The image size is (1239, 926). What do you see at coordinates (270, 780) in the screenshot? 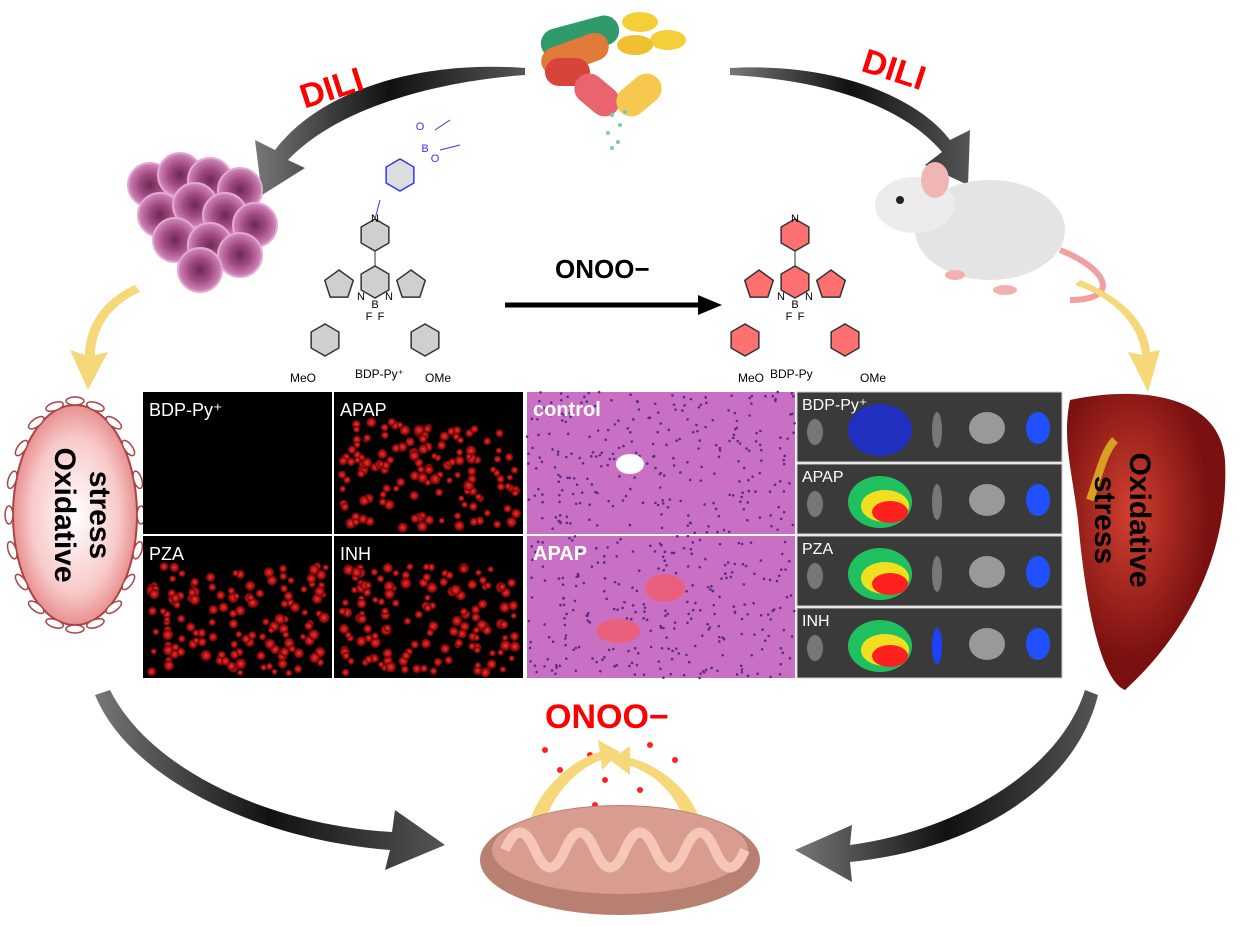
I see `bottom-arrow-left` at bounding box center [270, 780].